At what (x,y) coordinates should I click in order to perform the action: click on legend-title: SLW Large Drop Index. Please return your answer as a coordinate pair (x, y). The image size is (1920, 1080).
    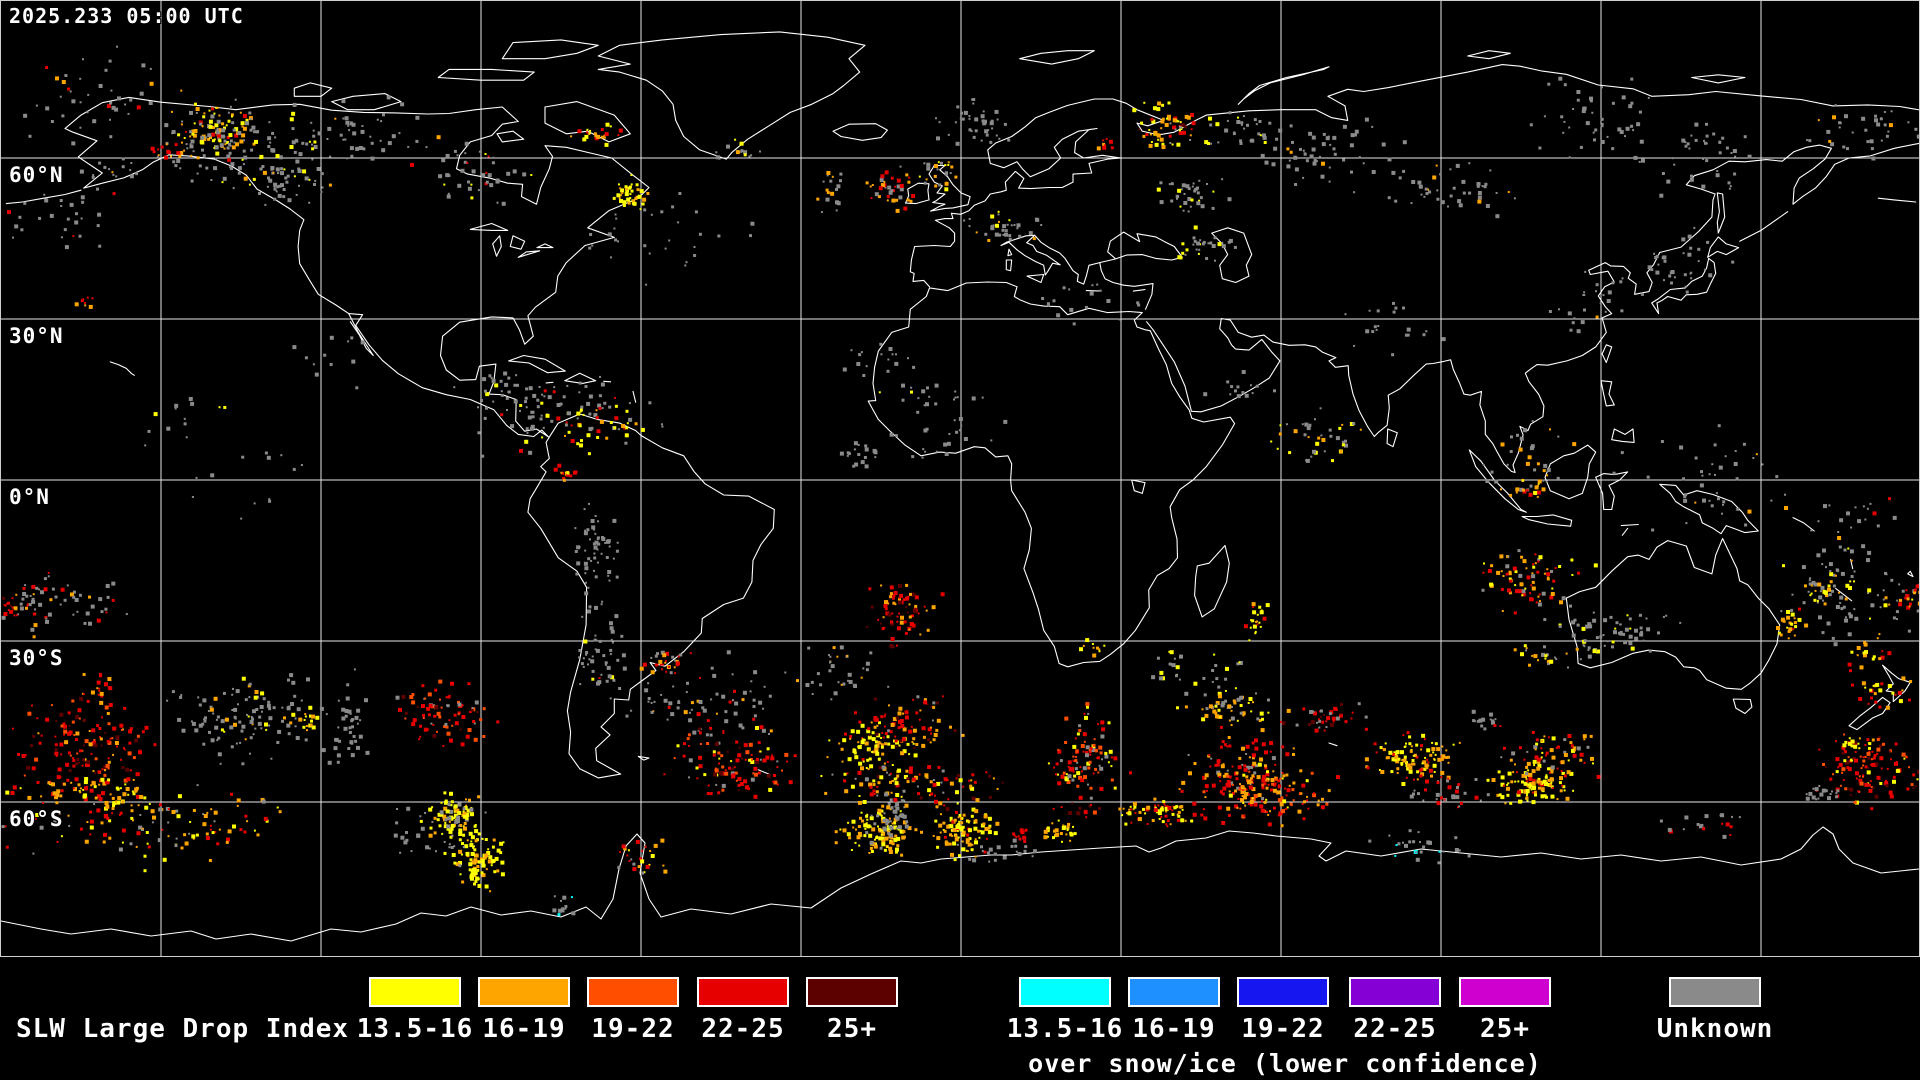
    Looking at the image, I should click on (183, 1029).